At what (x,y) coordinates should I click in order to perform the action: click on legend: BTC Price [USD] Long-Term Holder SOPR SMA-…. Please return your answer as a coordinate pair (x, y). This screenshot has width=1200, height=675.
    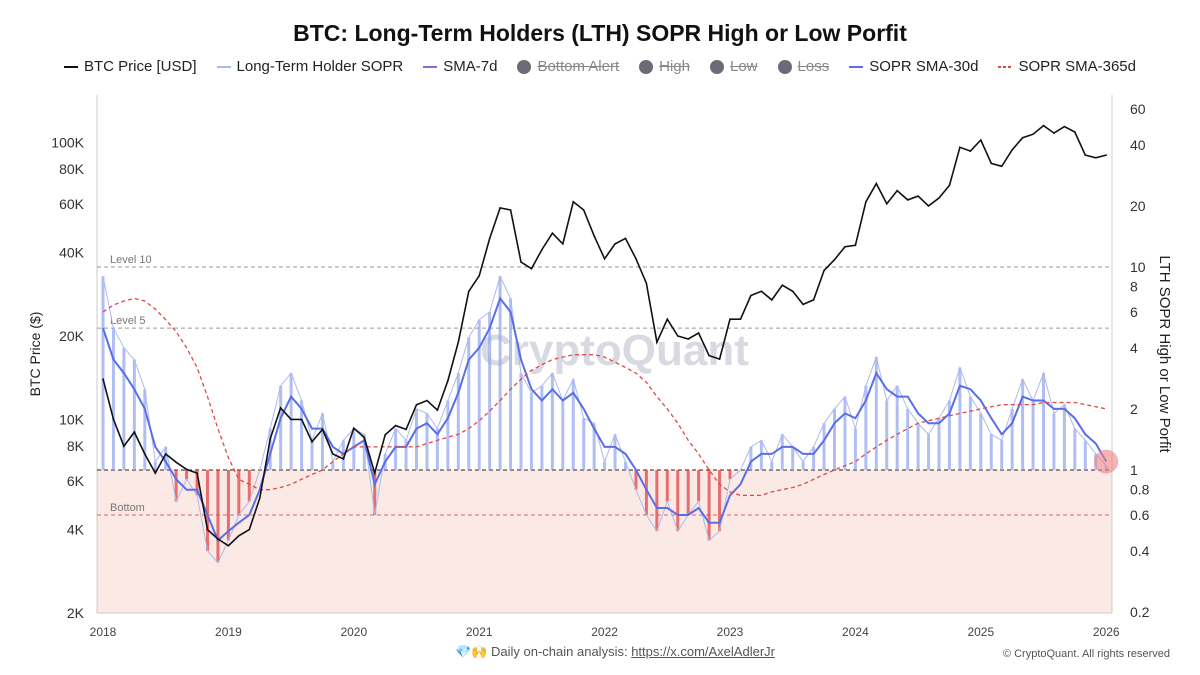
    Looking at the image, I should click on (600, 66).